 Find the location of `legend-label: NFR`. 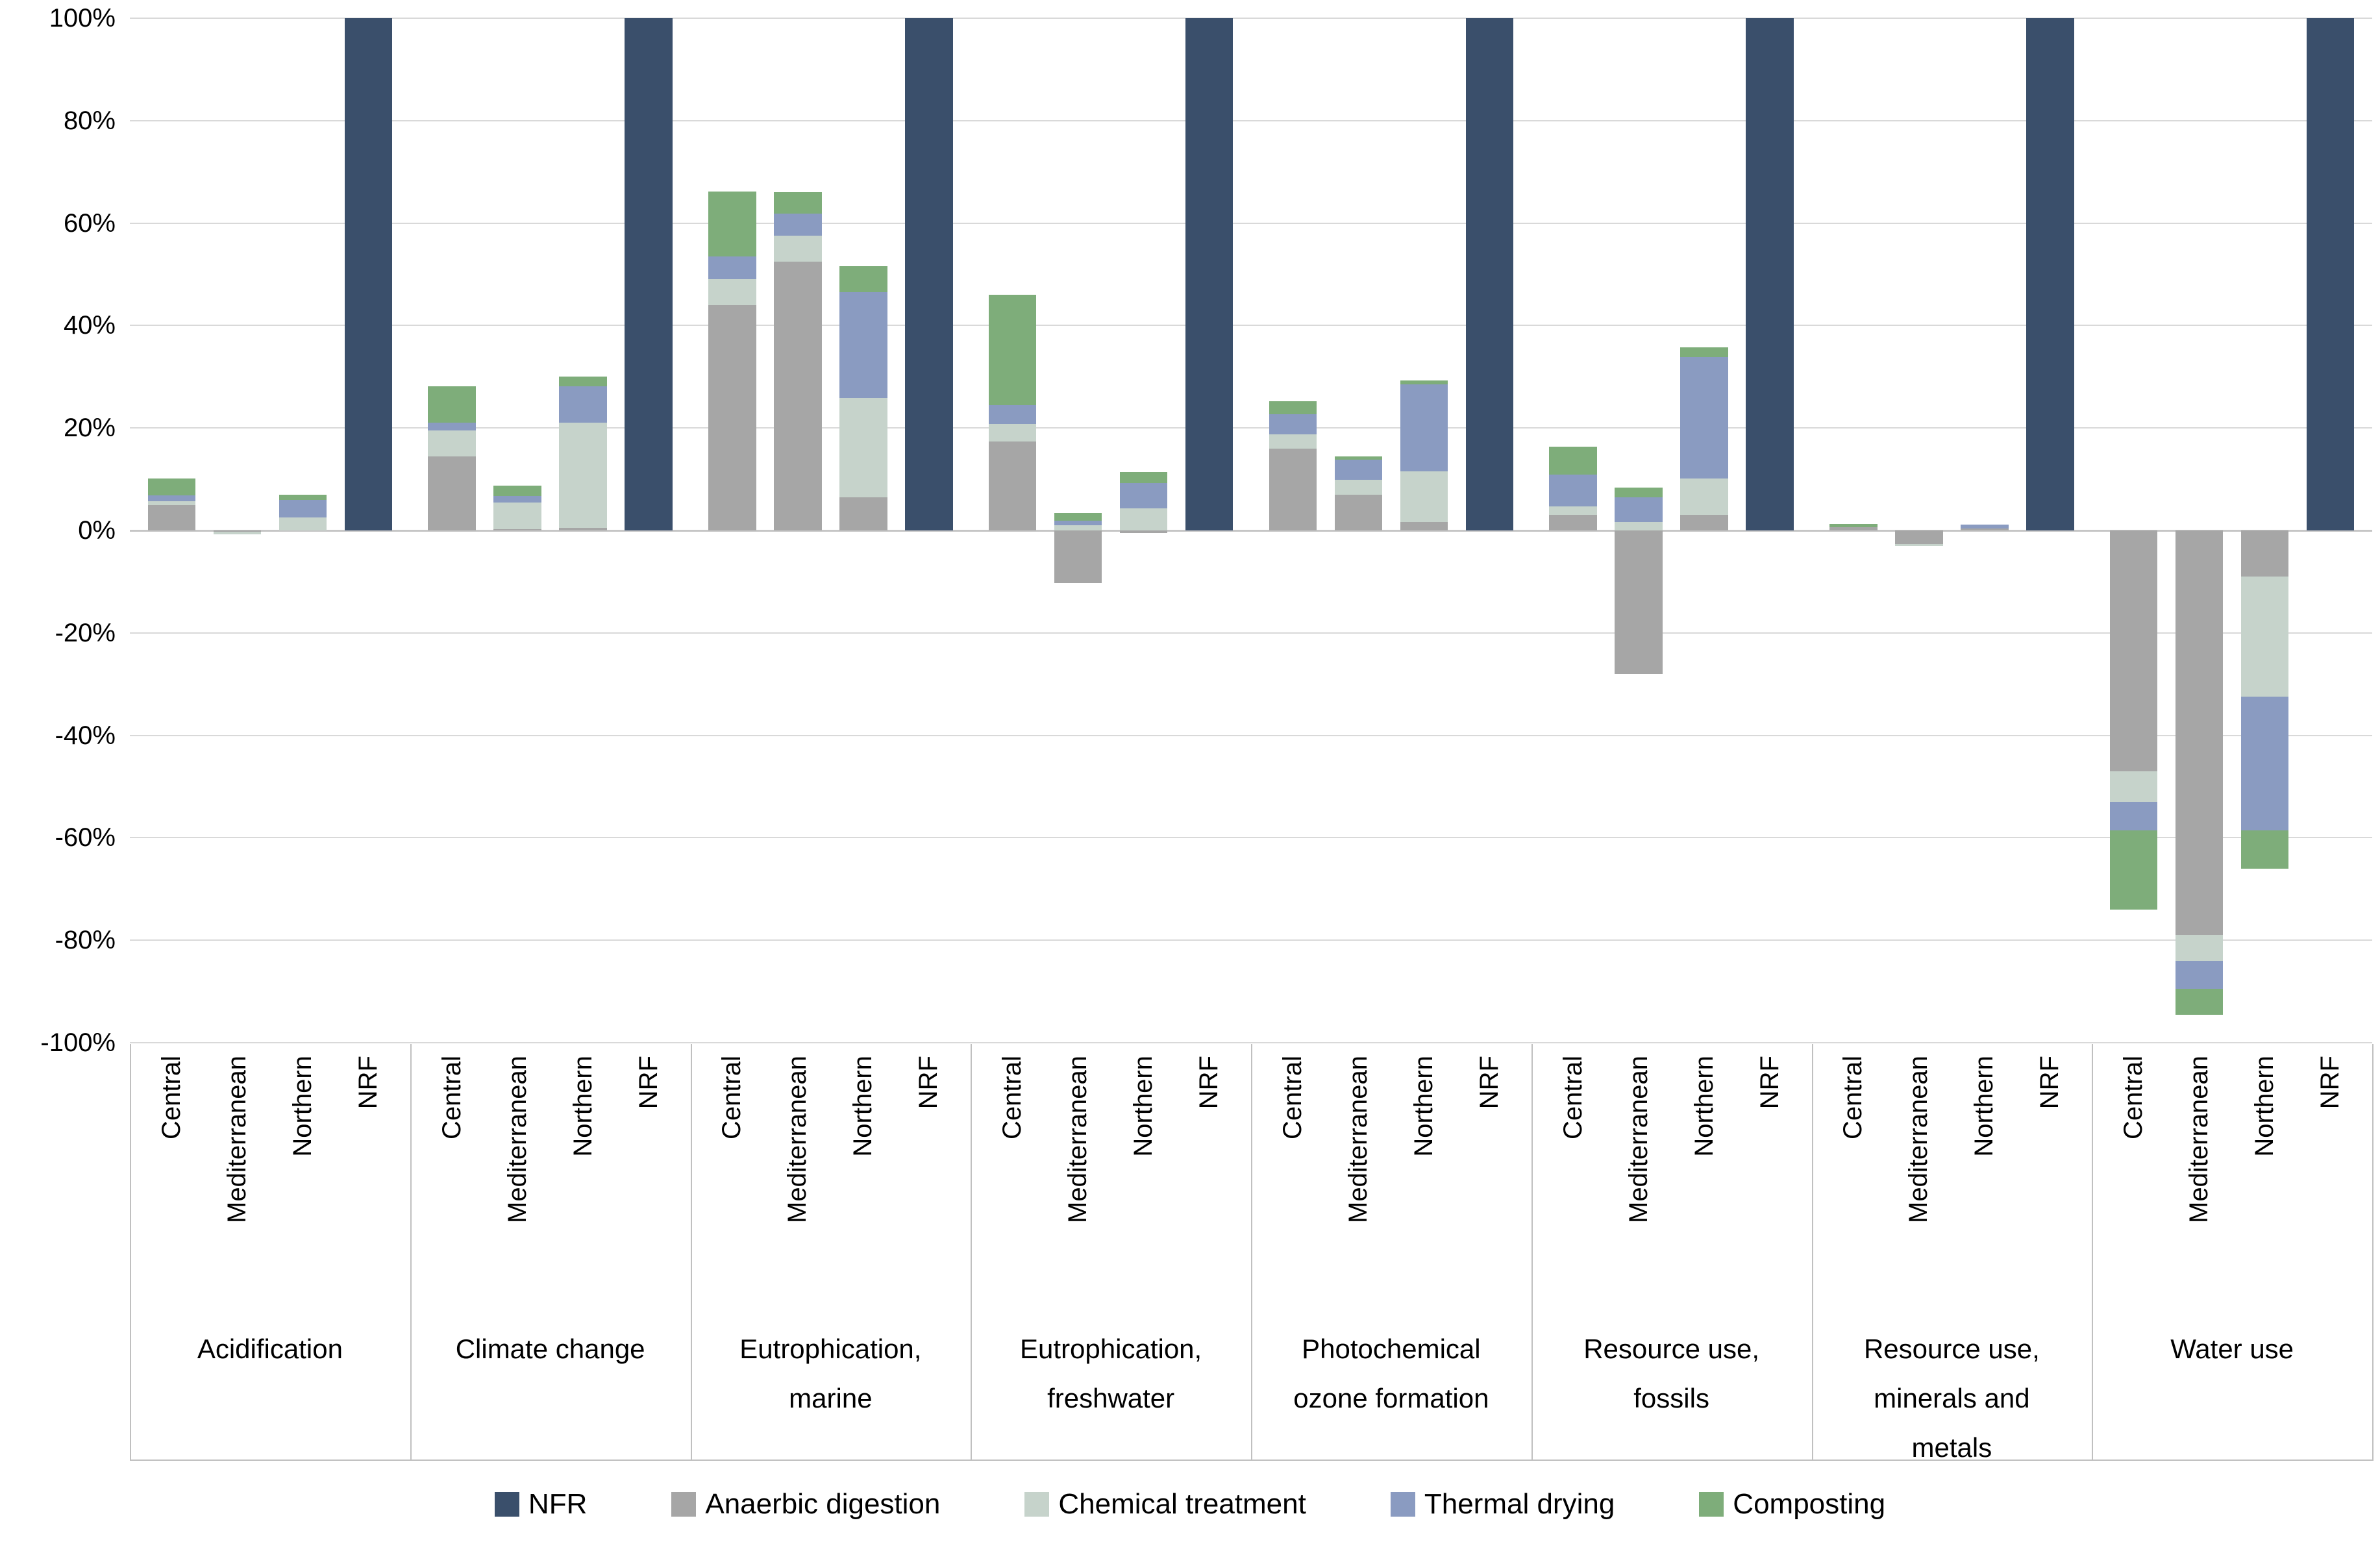

legend-label: NFR is located at coordinates (558, 1504).